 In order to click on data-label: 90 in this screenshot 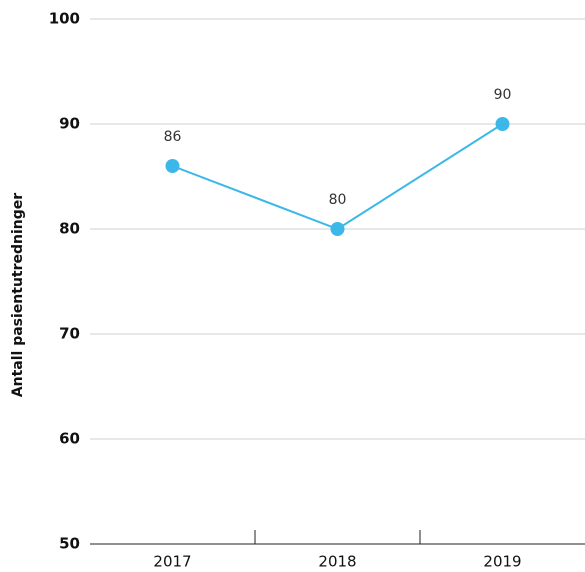, I will do `click(503, 95)`.